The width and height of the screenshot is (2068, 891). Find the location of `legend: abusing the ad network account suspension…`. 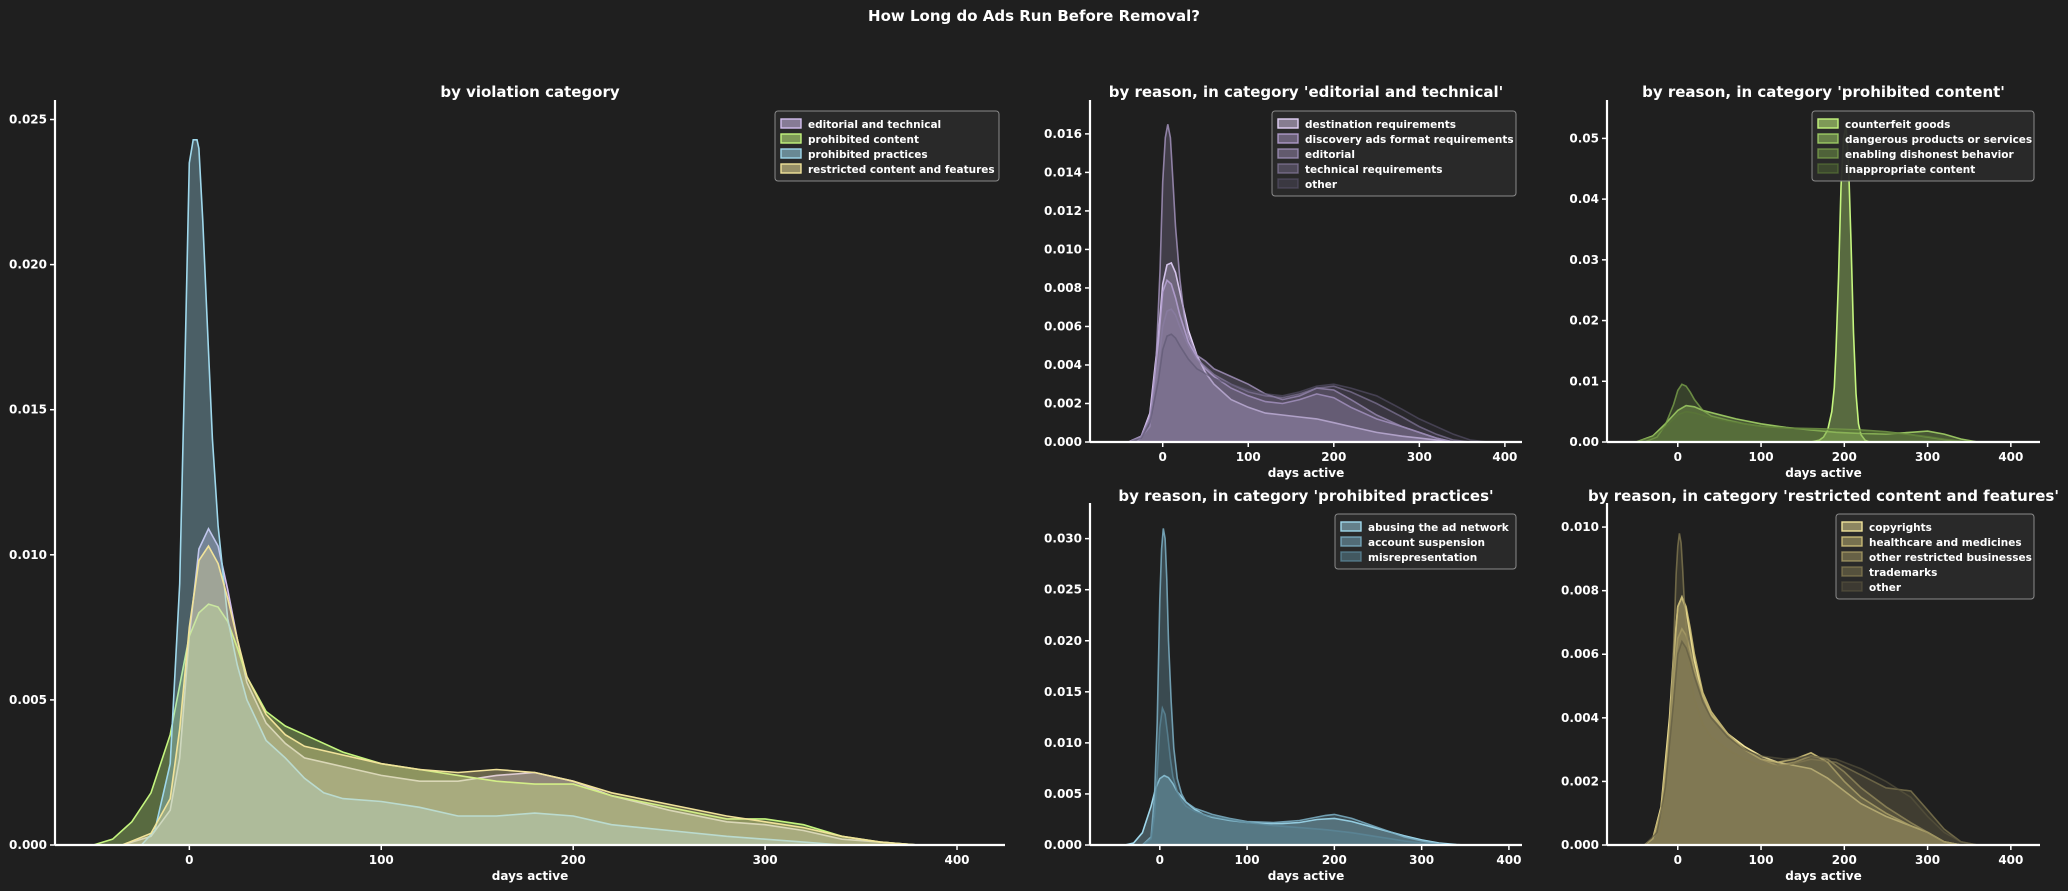

legend: abusing the ad network account suspension… is located at coordinates (1425, 541).